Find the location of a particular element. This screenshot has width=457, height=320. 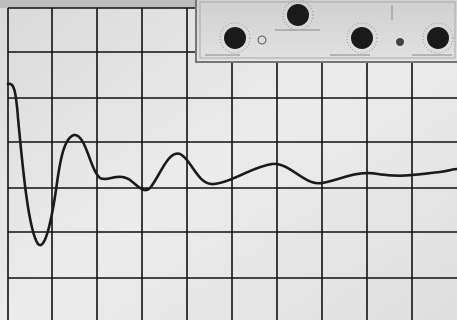

instrument-panel is located at coordinates (326, 31).